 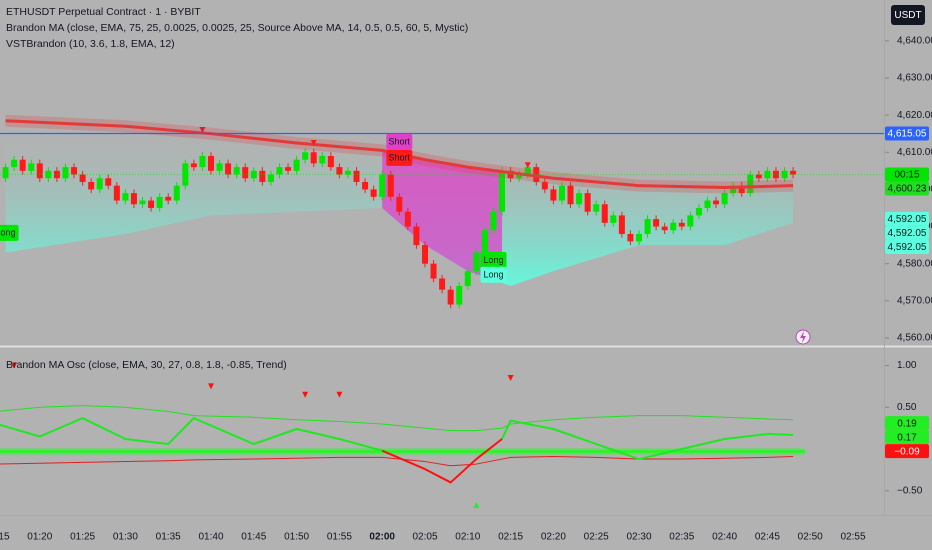 I want to click on currency-button-label: USDT, so click(x=907, y=15).